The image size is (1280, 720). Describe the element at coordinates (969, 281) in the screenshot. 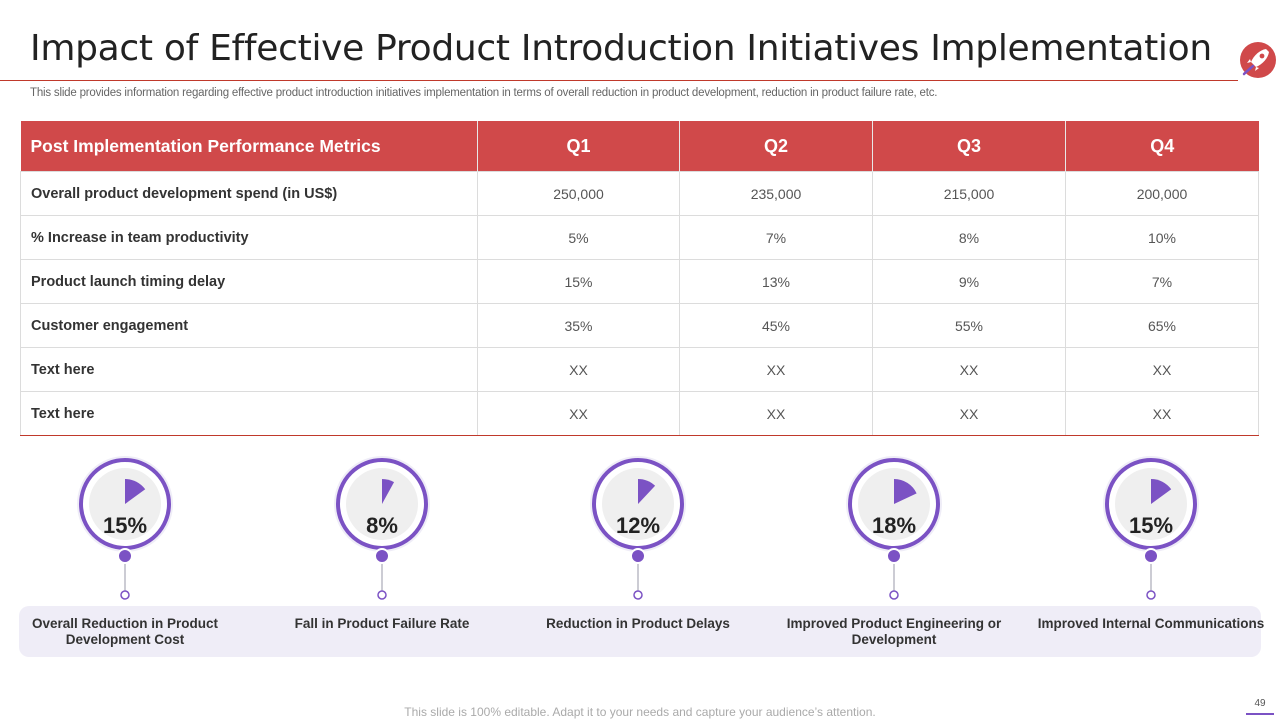

I see `q3-cell: 9%` at that location.